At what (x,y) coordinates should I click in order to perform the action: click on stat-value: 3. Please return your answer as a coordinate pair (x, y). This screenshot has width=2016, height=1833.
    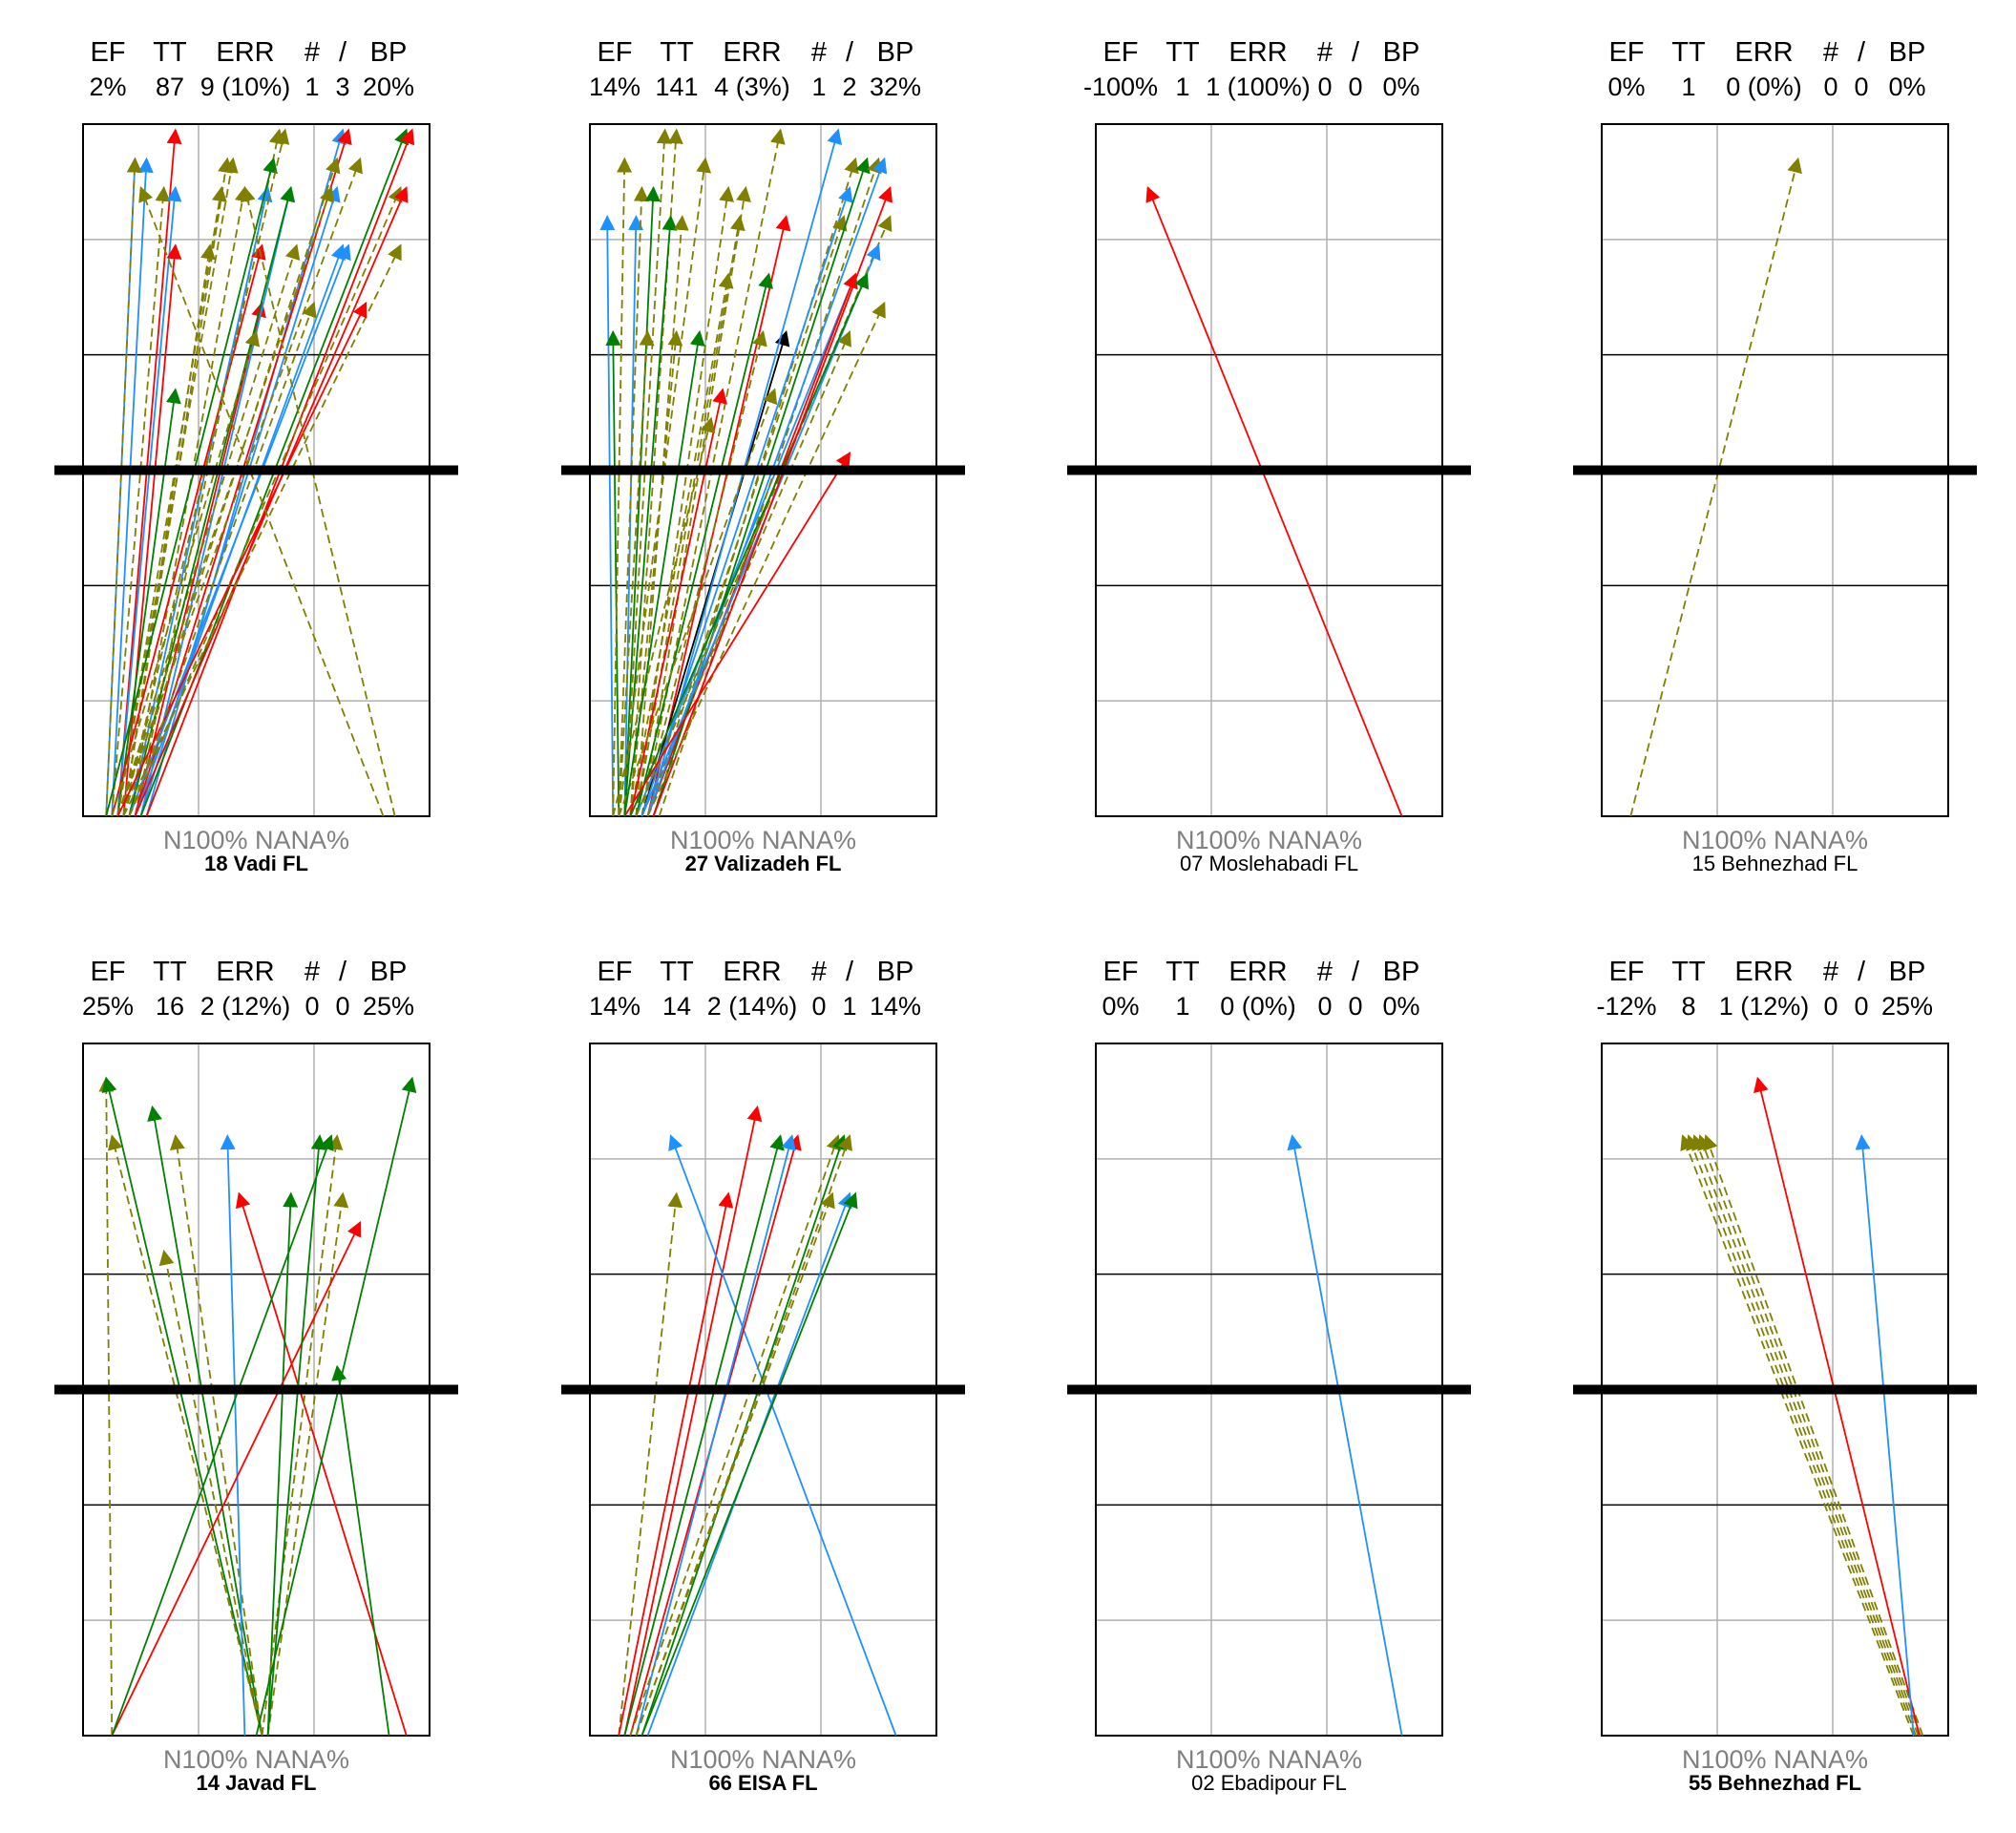
    Looking at the image, I should click on (342, 87).